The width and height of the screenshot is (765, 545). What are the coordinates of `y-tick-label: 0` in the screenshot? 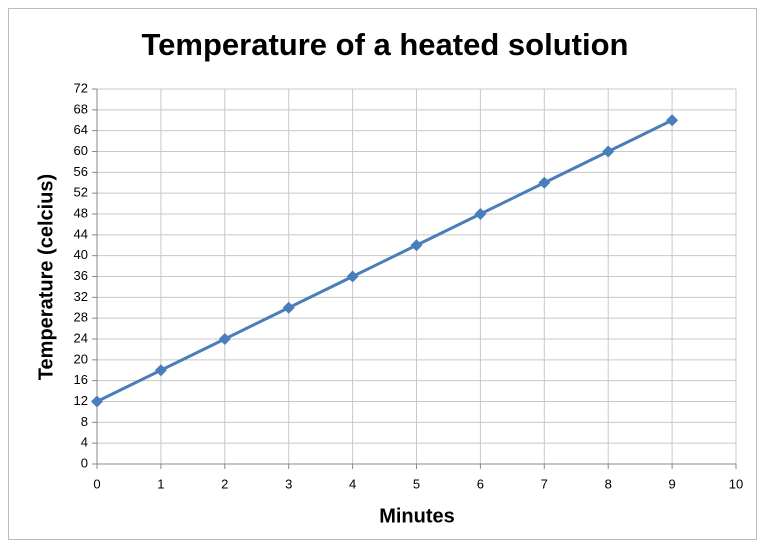 It's located at (84, 462).